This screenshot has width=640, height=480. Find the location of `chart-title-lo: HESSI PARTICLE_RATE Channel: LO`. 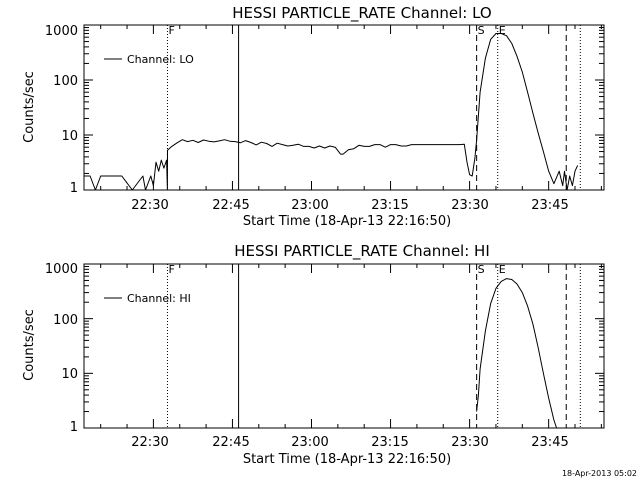

chart-title-lo: HESSI PARTICLE_RATE Channel: LO is located at coordinates (361, 13).